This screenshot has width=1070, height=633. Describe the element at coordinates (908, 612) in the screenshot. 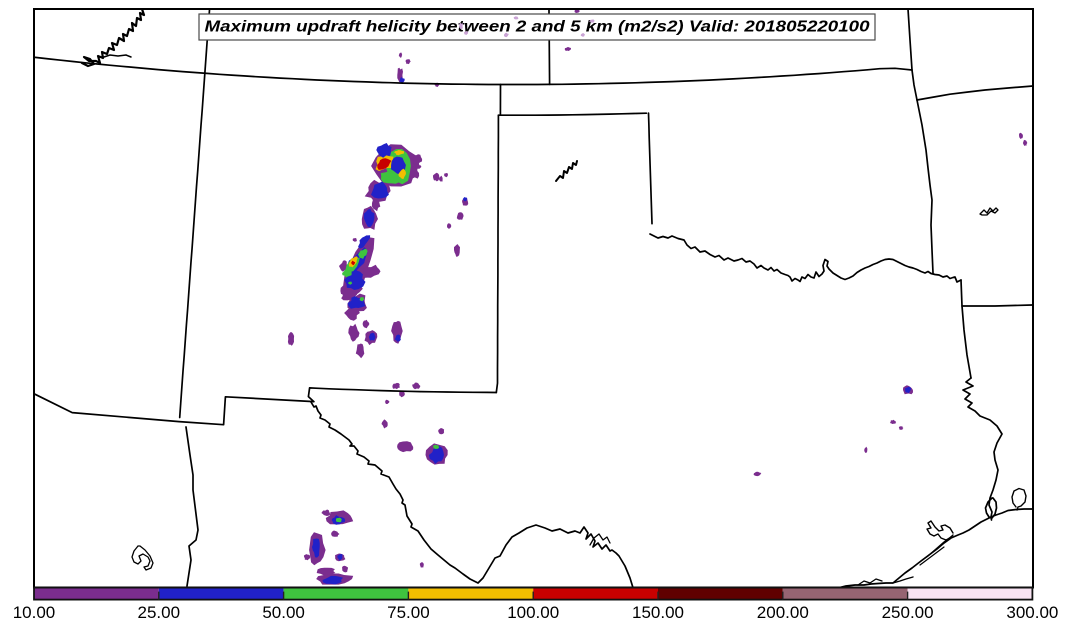

I see `svg-text: 250.00` at that location.